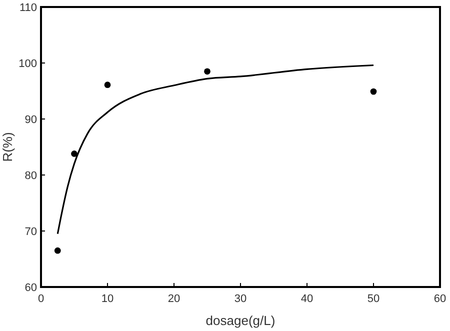  Describe the element at coordinates (30, 288) in the screenshot. I see `y-tick-label: 60` at that location.